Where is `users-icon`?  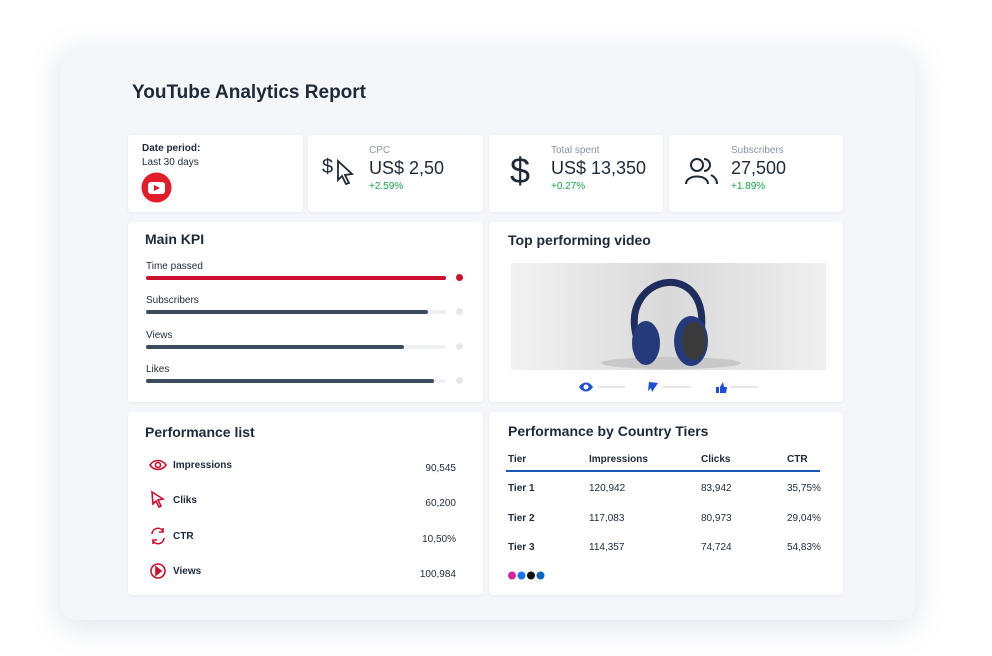
users-icon is located at coordinates (701, 171).